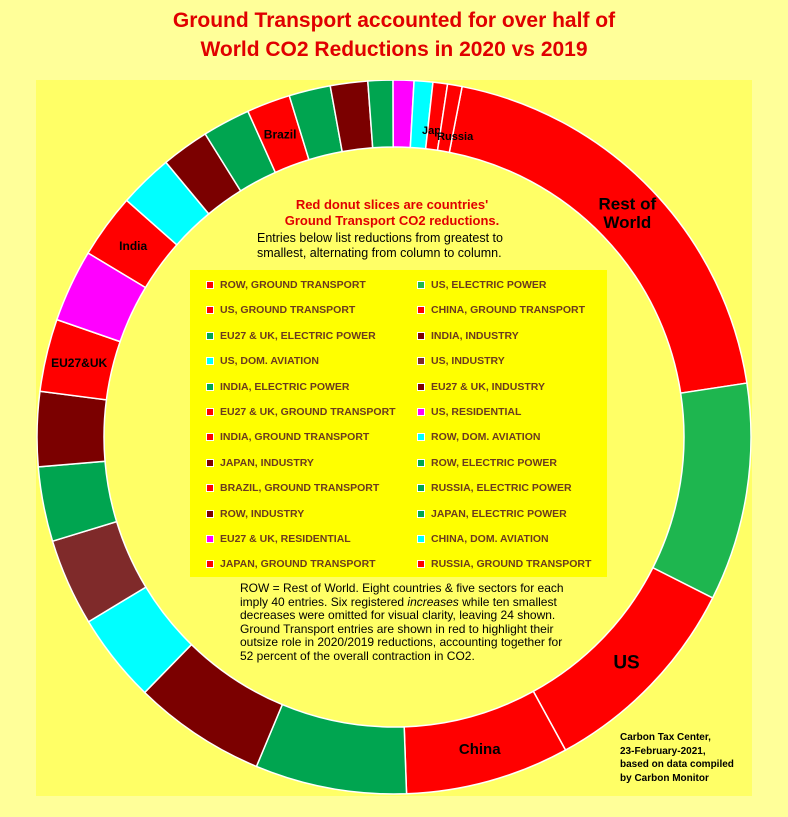  I want to click on legend-label: US, ELECTRIC POWER, so click(489, 285).